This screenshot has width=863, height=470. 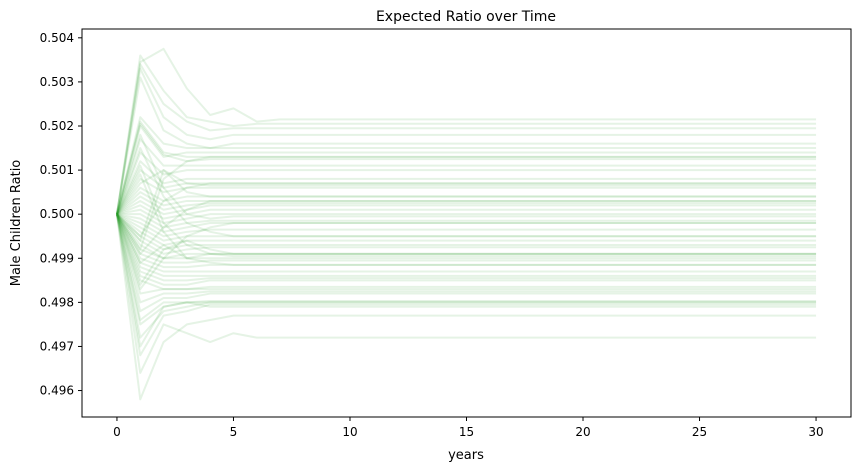 I want to click on y-tick-label: 0.496, so click(x=57, y=391).